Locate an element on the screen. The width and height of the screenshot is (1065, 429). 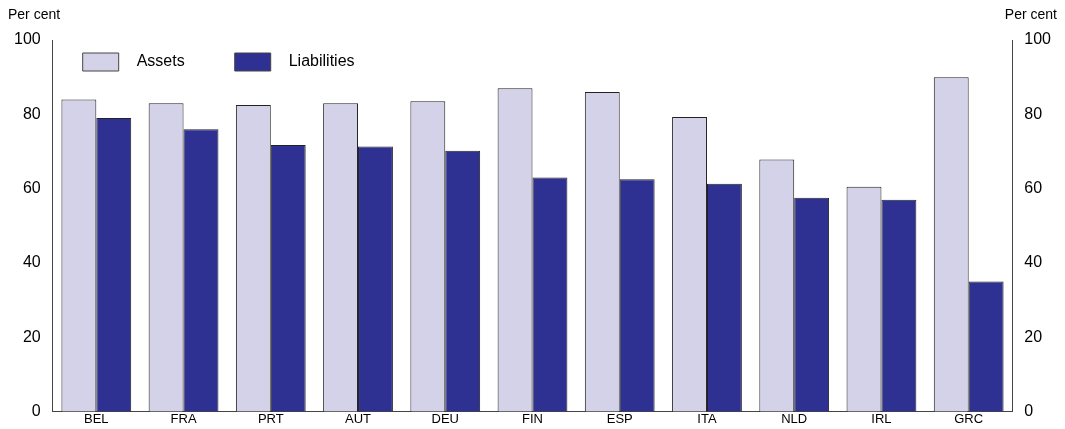
x-tick-label: ITA is located at coordinates (707, 418).